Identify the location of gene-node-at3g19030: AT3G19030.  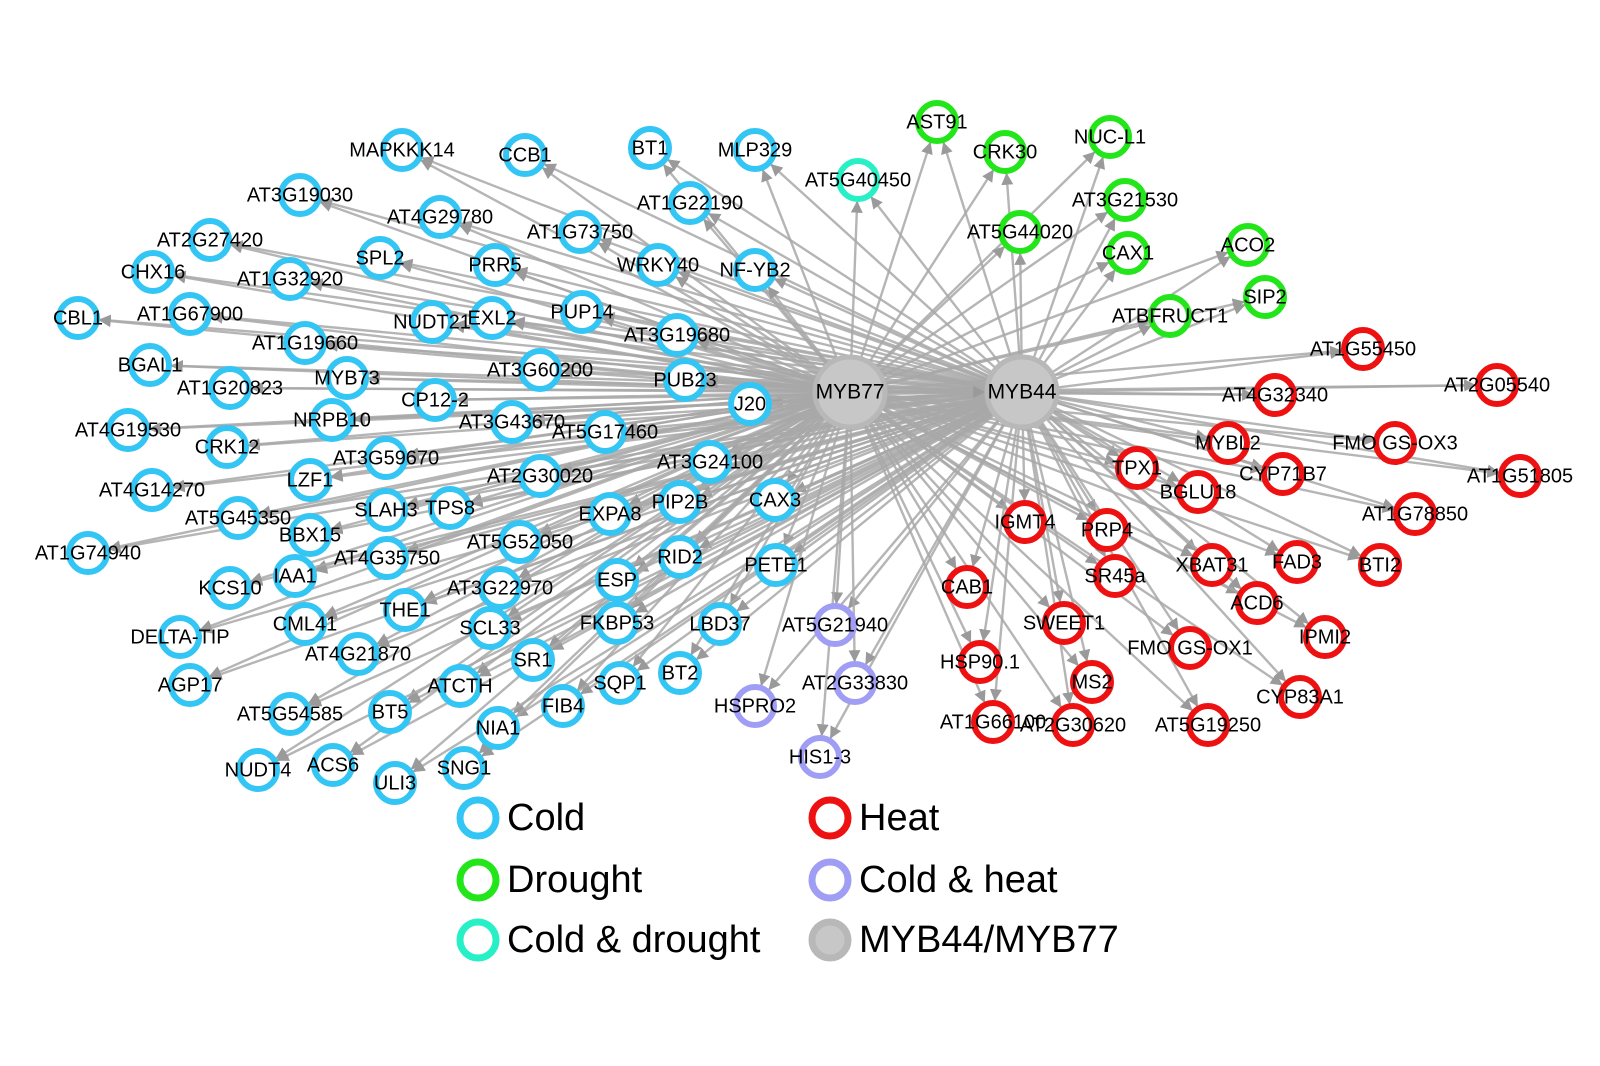
(300, 195).